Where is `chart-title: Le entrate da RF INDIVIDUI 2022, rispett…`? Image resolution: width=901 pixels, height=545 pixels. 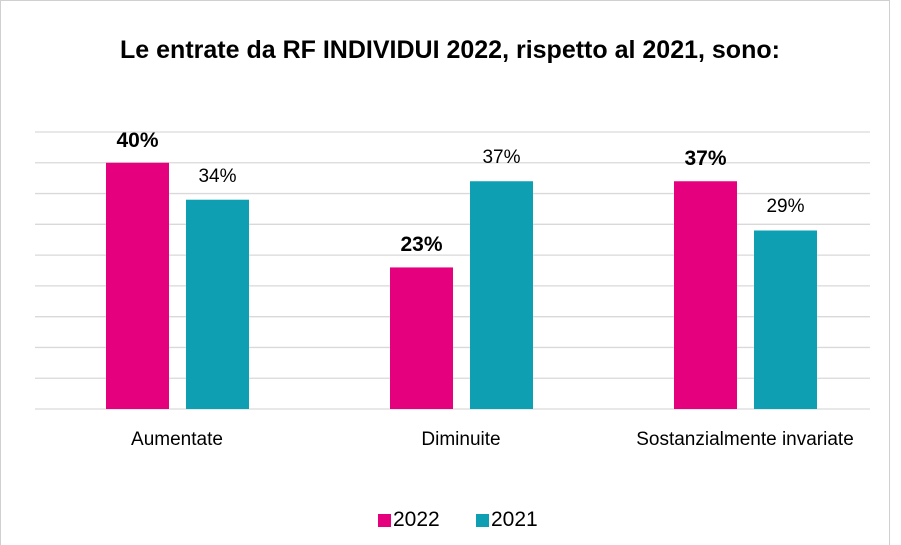 chart-title: Le entrate da RF INDIVIDUI 2022, rispett… is located at coordinates (450, 50).